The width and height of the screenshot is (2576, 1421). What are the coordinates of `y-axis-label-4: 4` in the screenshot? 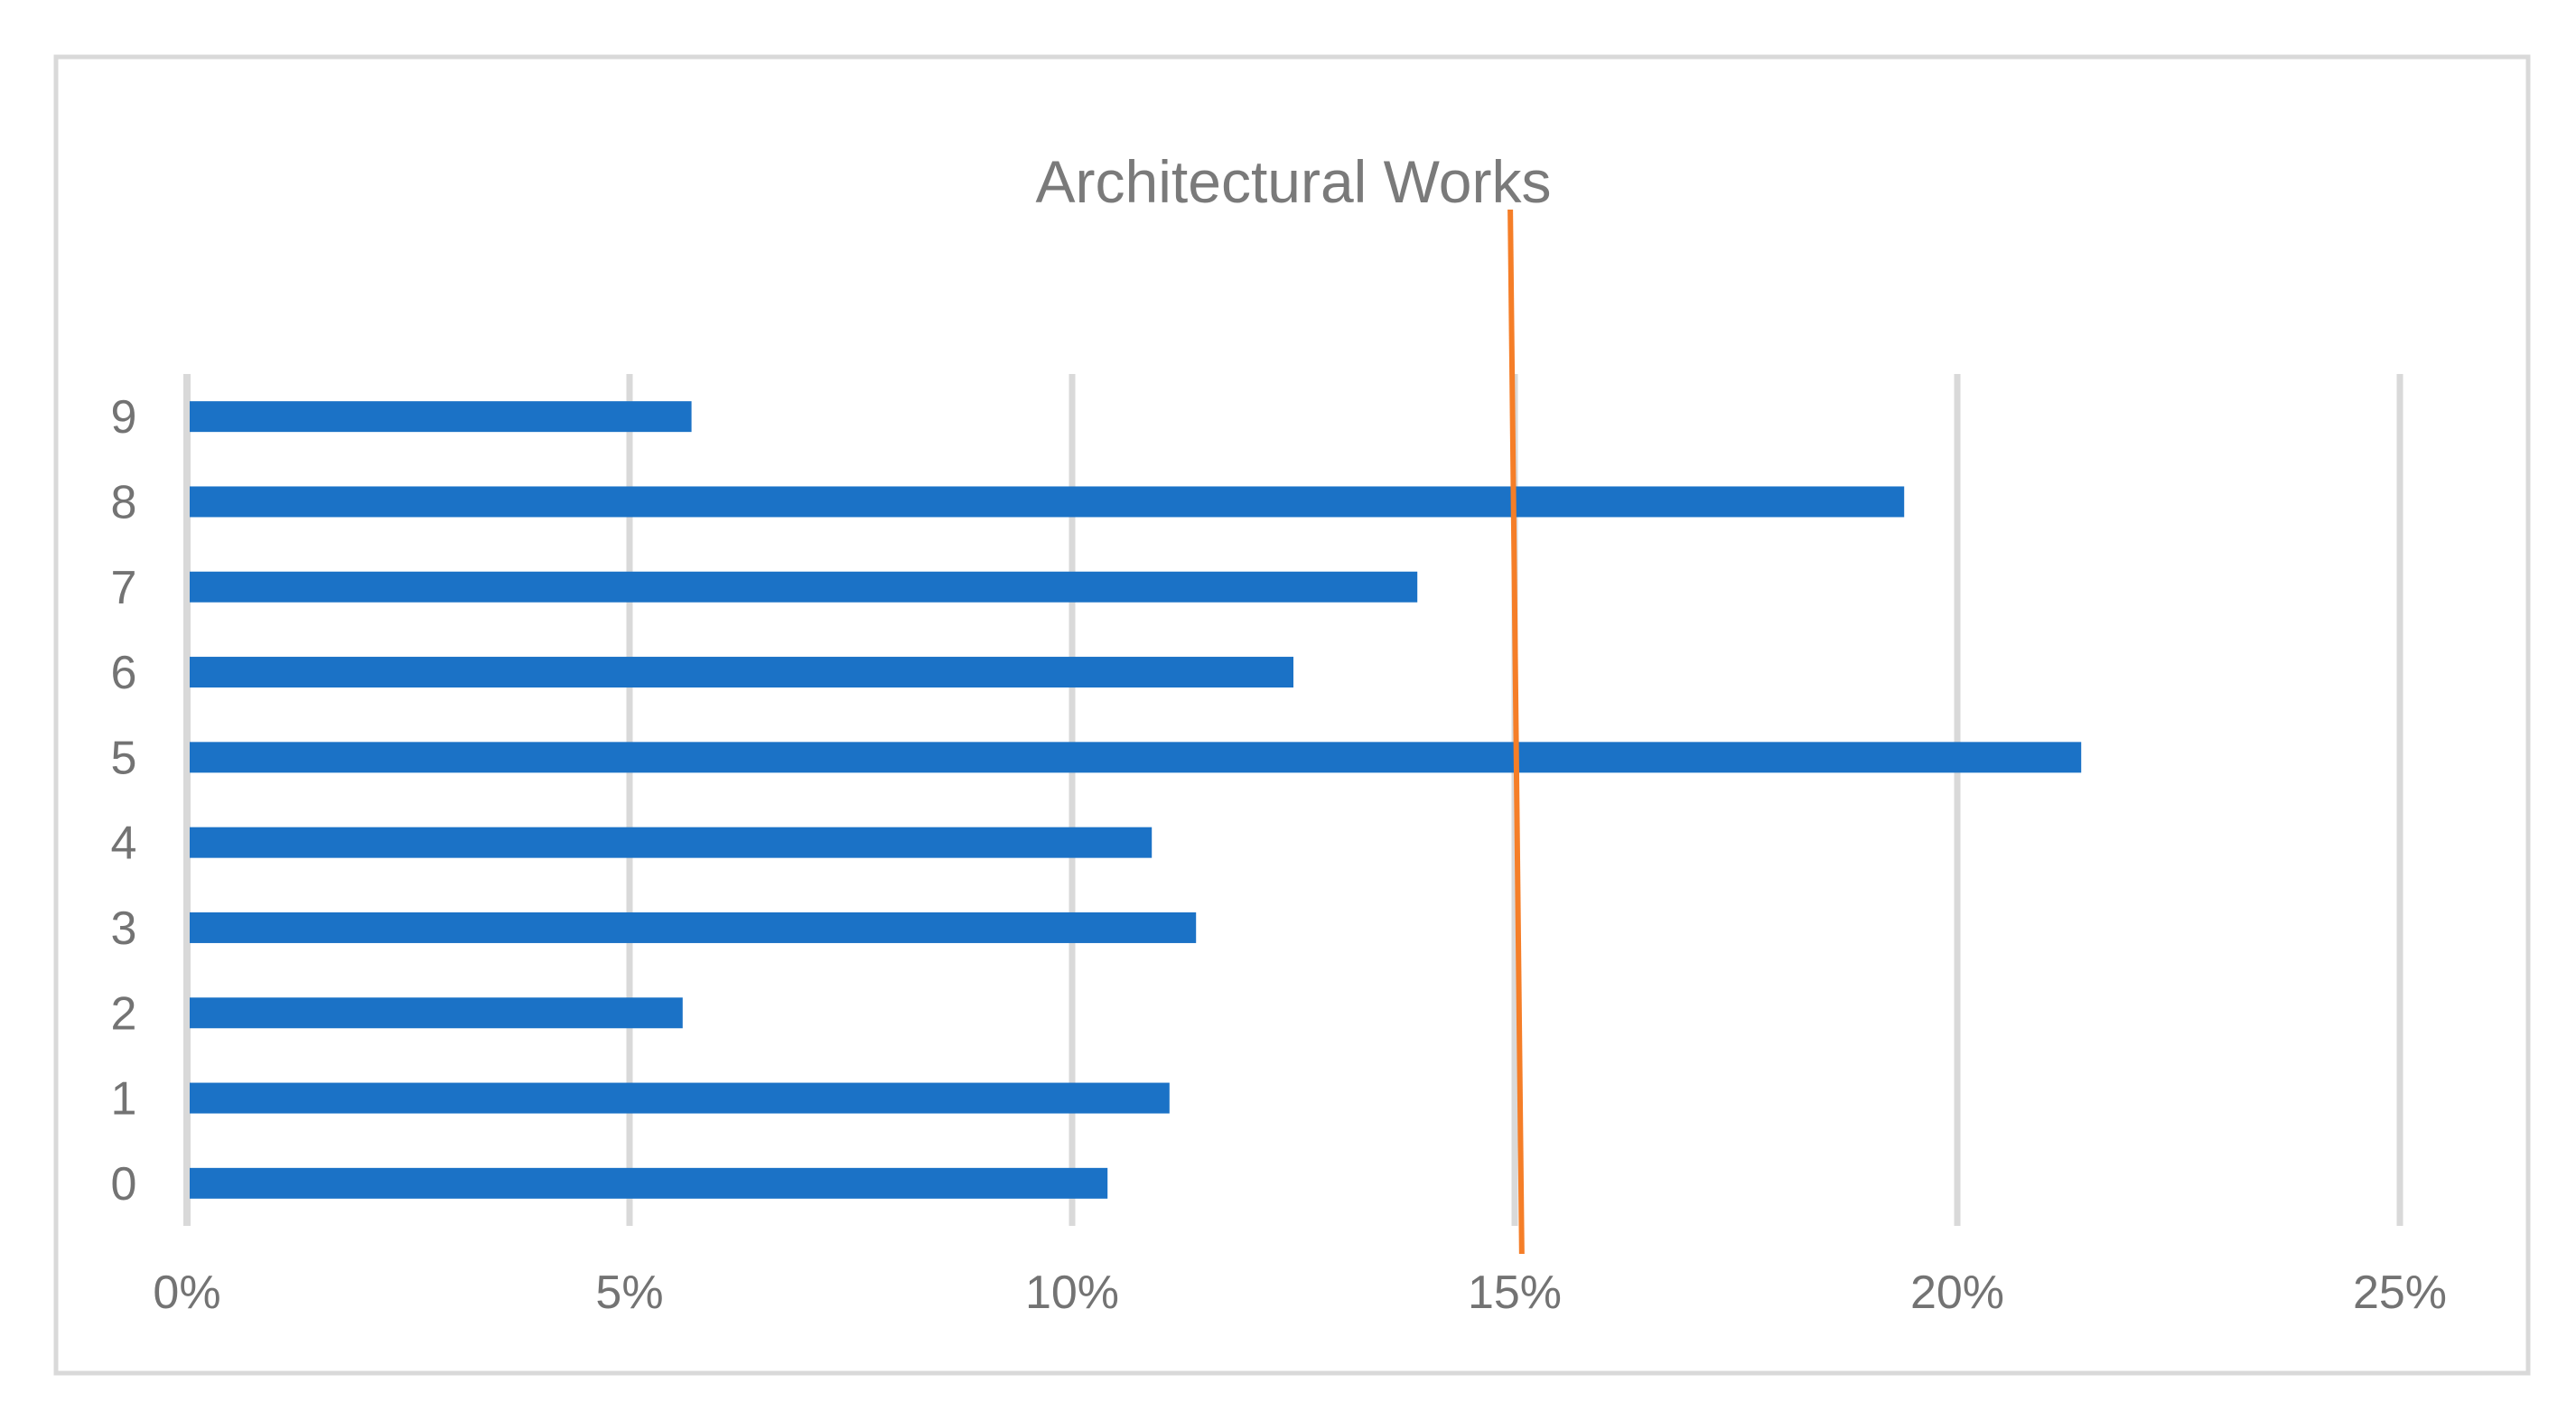 It's located at (124, 844).